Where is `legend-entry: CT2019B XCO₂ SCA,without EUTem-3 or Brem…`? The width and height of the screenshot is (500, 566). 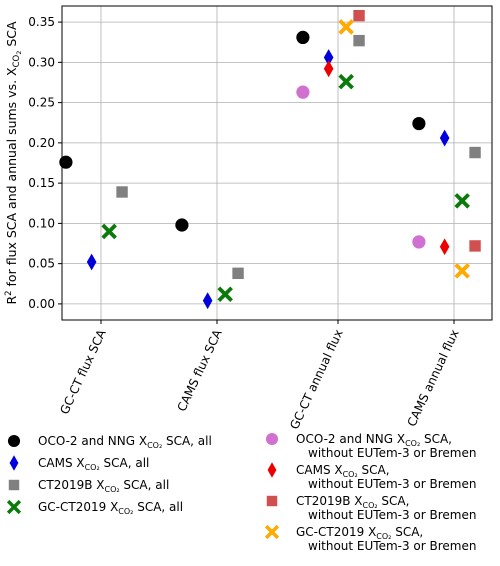
legend-entry: CT2019B XCO₂ SCA,without EUTem-3 or Brem… is located at coordinates (371, 508).